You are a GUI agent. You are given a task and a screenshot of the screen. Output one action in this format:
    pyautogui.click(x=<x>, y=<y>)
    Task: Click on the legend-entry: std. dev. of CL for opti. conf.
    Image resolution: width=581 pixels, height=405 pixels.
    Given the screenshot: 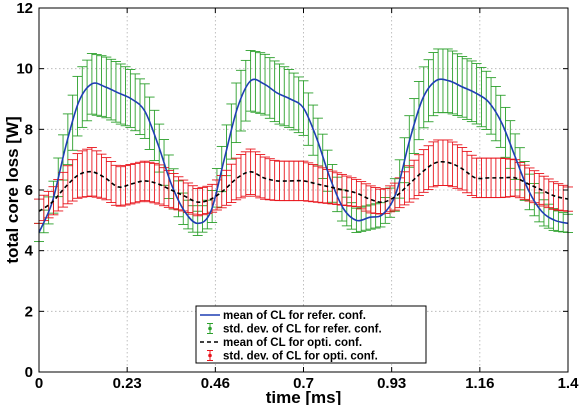 What is the action you would take?
    pyautogui.click(x=292, y=356)
    